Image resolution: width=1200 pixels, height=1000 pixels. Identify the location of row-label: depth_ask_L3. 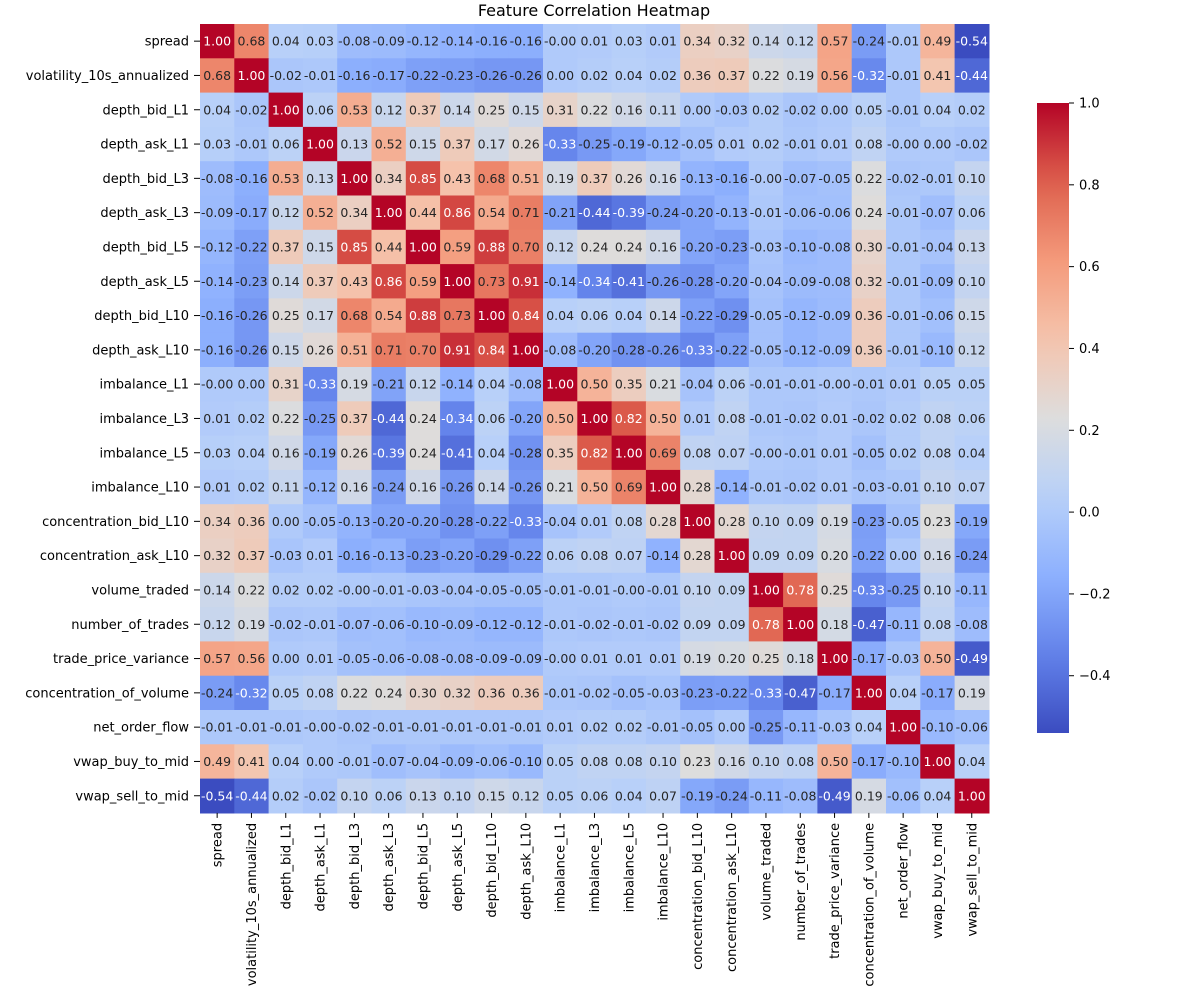
(144, 213).